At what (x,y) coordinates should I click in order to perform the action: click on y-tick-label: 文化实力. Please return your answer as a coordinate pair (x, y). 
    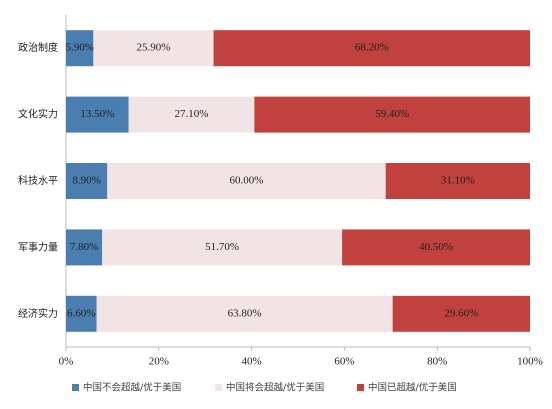
    Looking at the image, I should click on (38, 114).